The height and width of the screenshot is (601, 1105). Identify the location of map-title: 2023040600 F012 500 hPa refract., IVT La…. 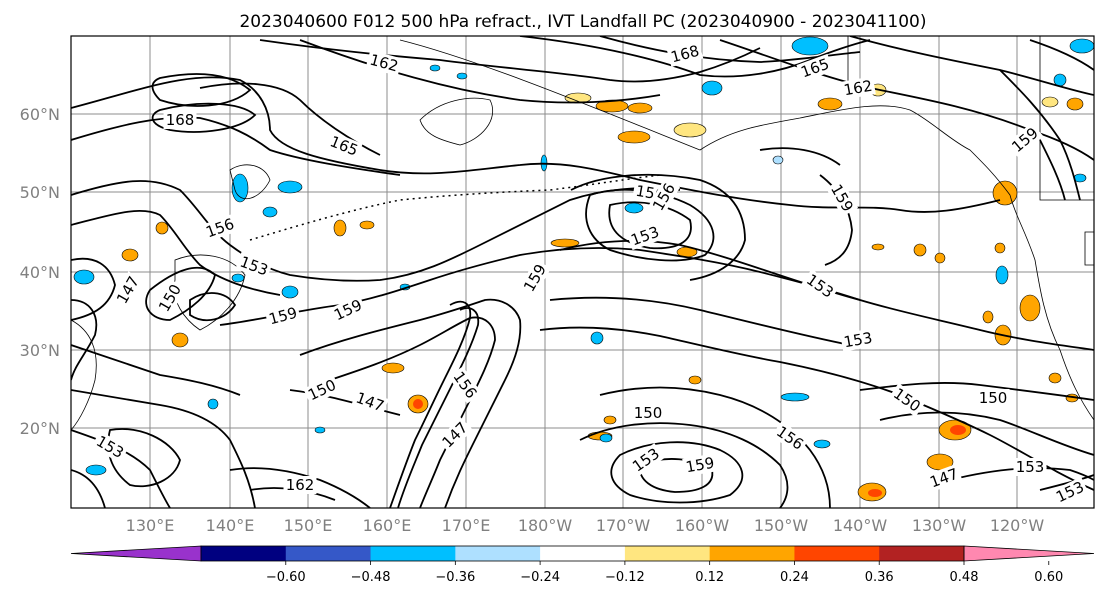
(582, 22).